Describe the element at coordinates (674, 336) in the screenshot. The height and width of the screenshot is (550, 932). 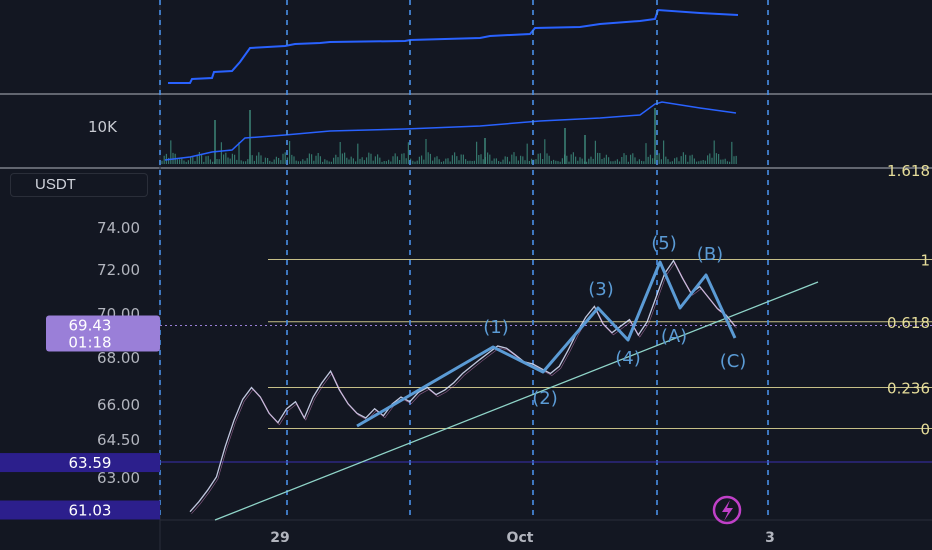
I see `wave-label: (A)` at that location.